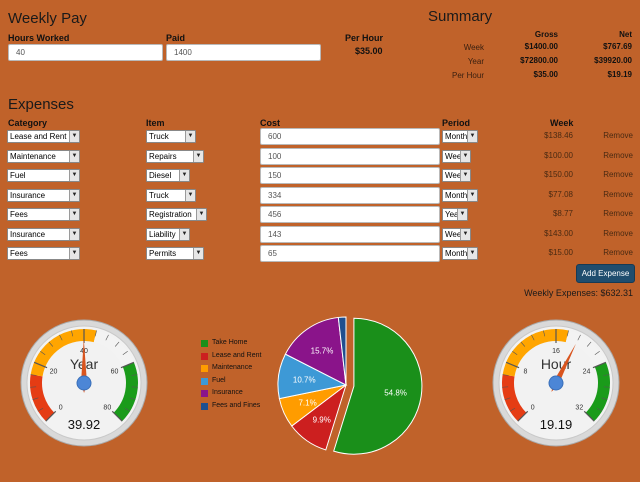  I want to click on item-select: Permits ▼, so click(175, 253).